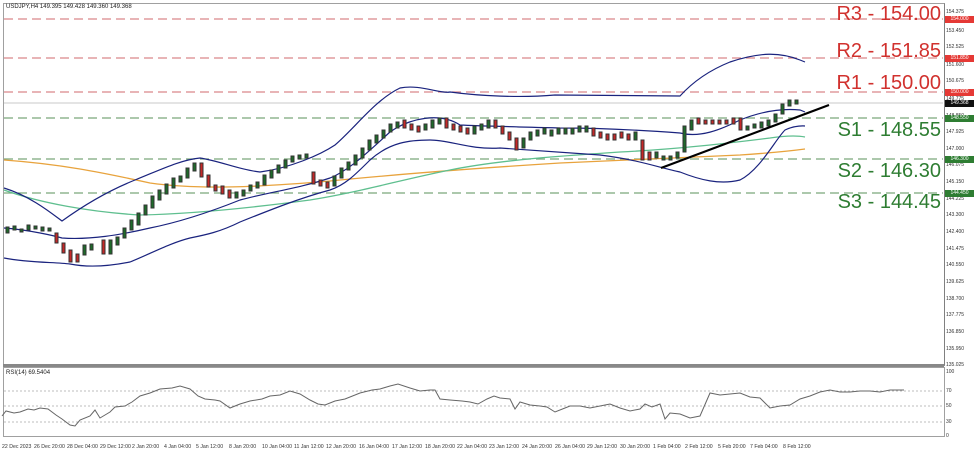  What do you see at coordinates (955, 249) in the screenshot?
I see `price-tick: 141.475` at bounding box center [955, 249].